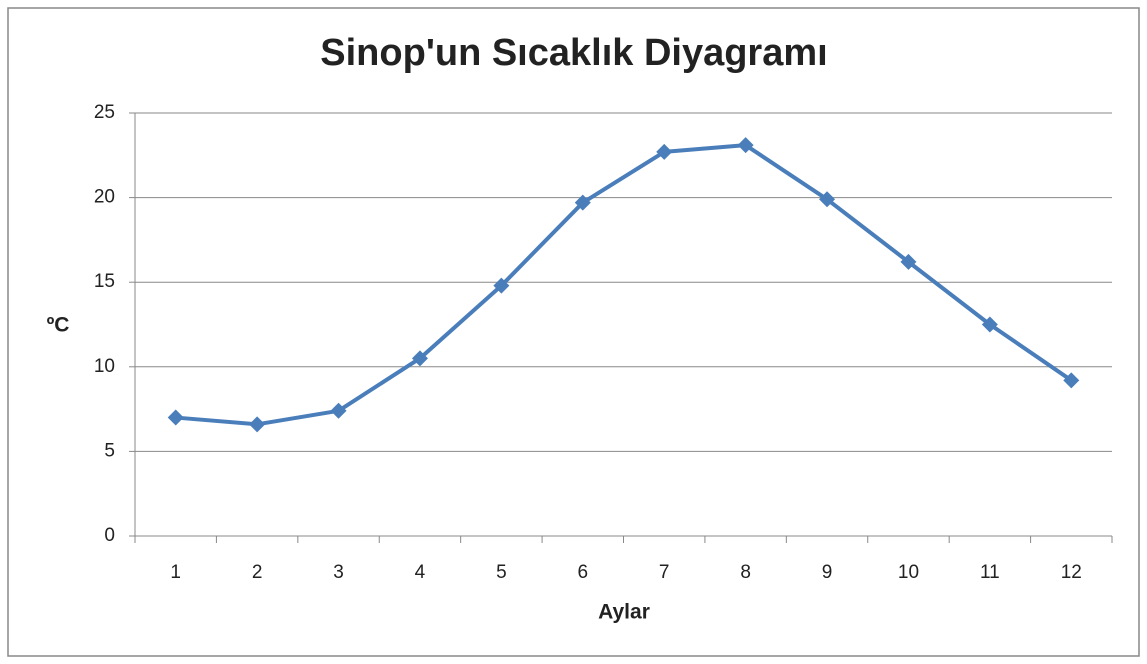 The height and width of the screenshot is (664, 1147). Describe the element at coordinates (109, 535) in the screenshot. I see `y-tick-label: 0` at that location.